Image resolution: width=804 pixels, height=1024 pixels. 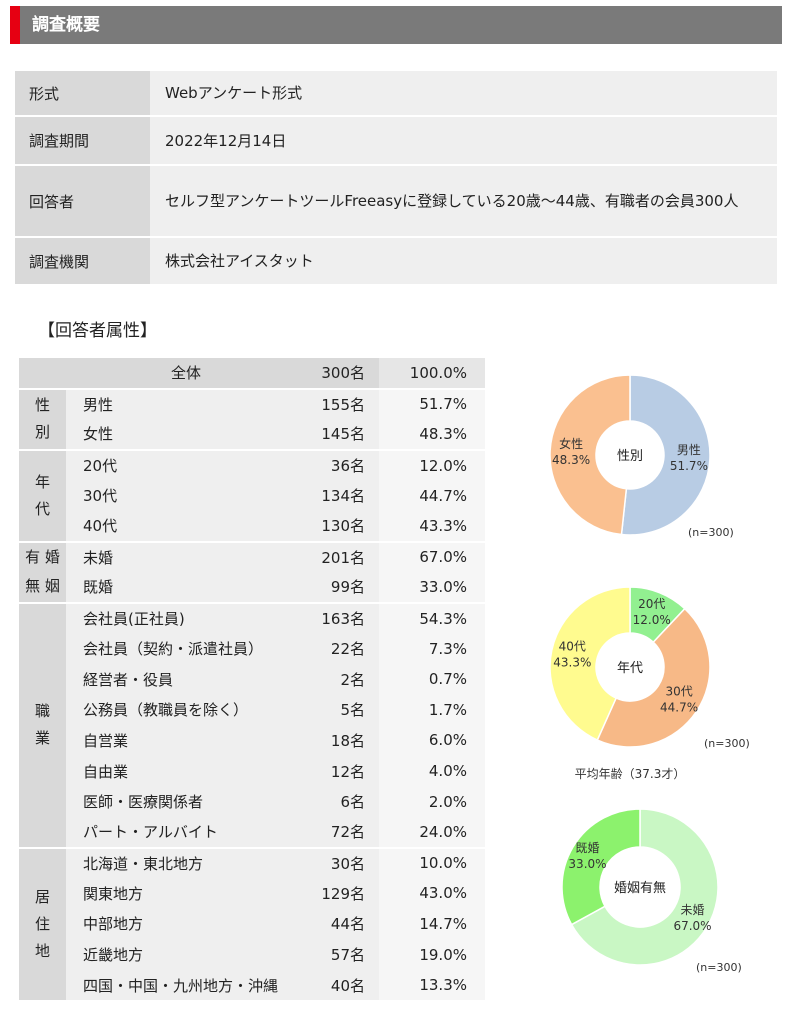 I want to click on category-label: 年代, so click(x=42, y=495).